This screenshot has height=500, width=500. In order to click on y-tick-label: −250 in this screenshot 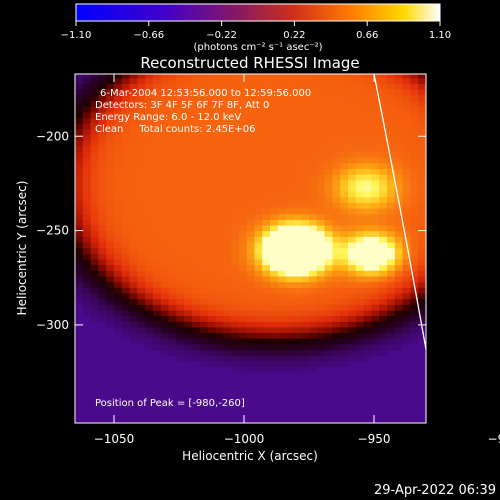, I will do `click(52, 231)`.